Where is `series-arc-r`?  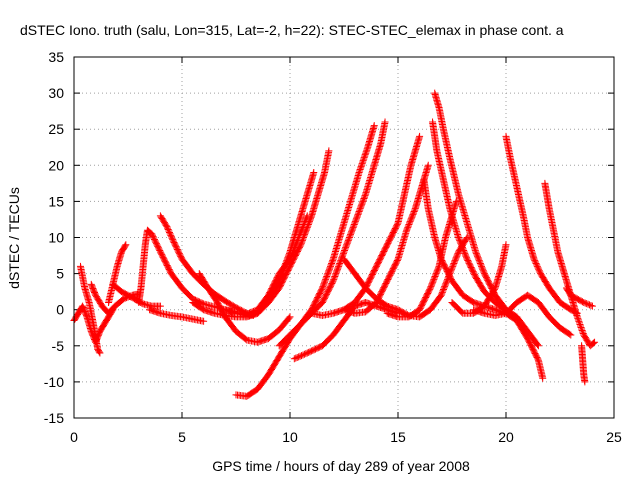 series-arc-r is located at coordinates (405, 277).